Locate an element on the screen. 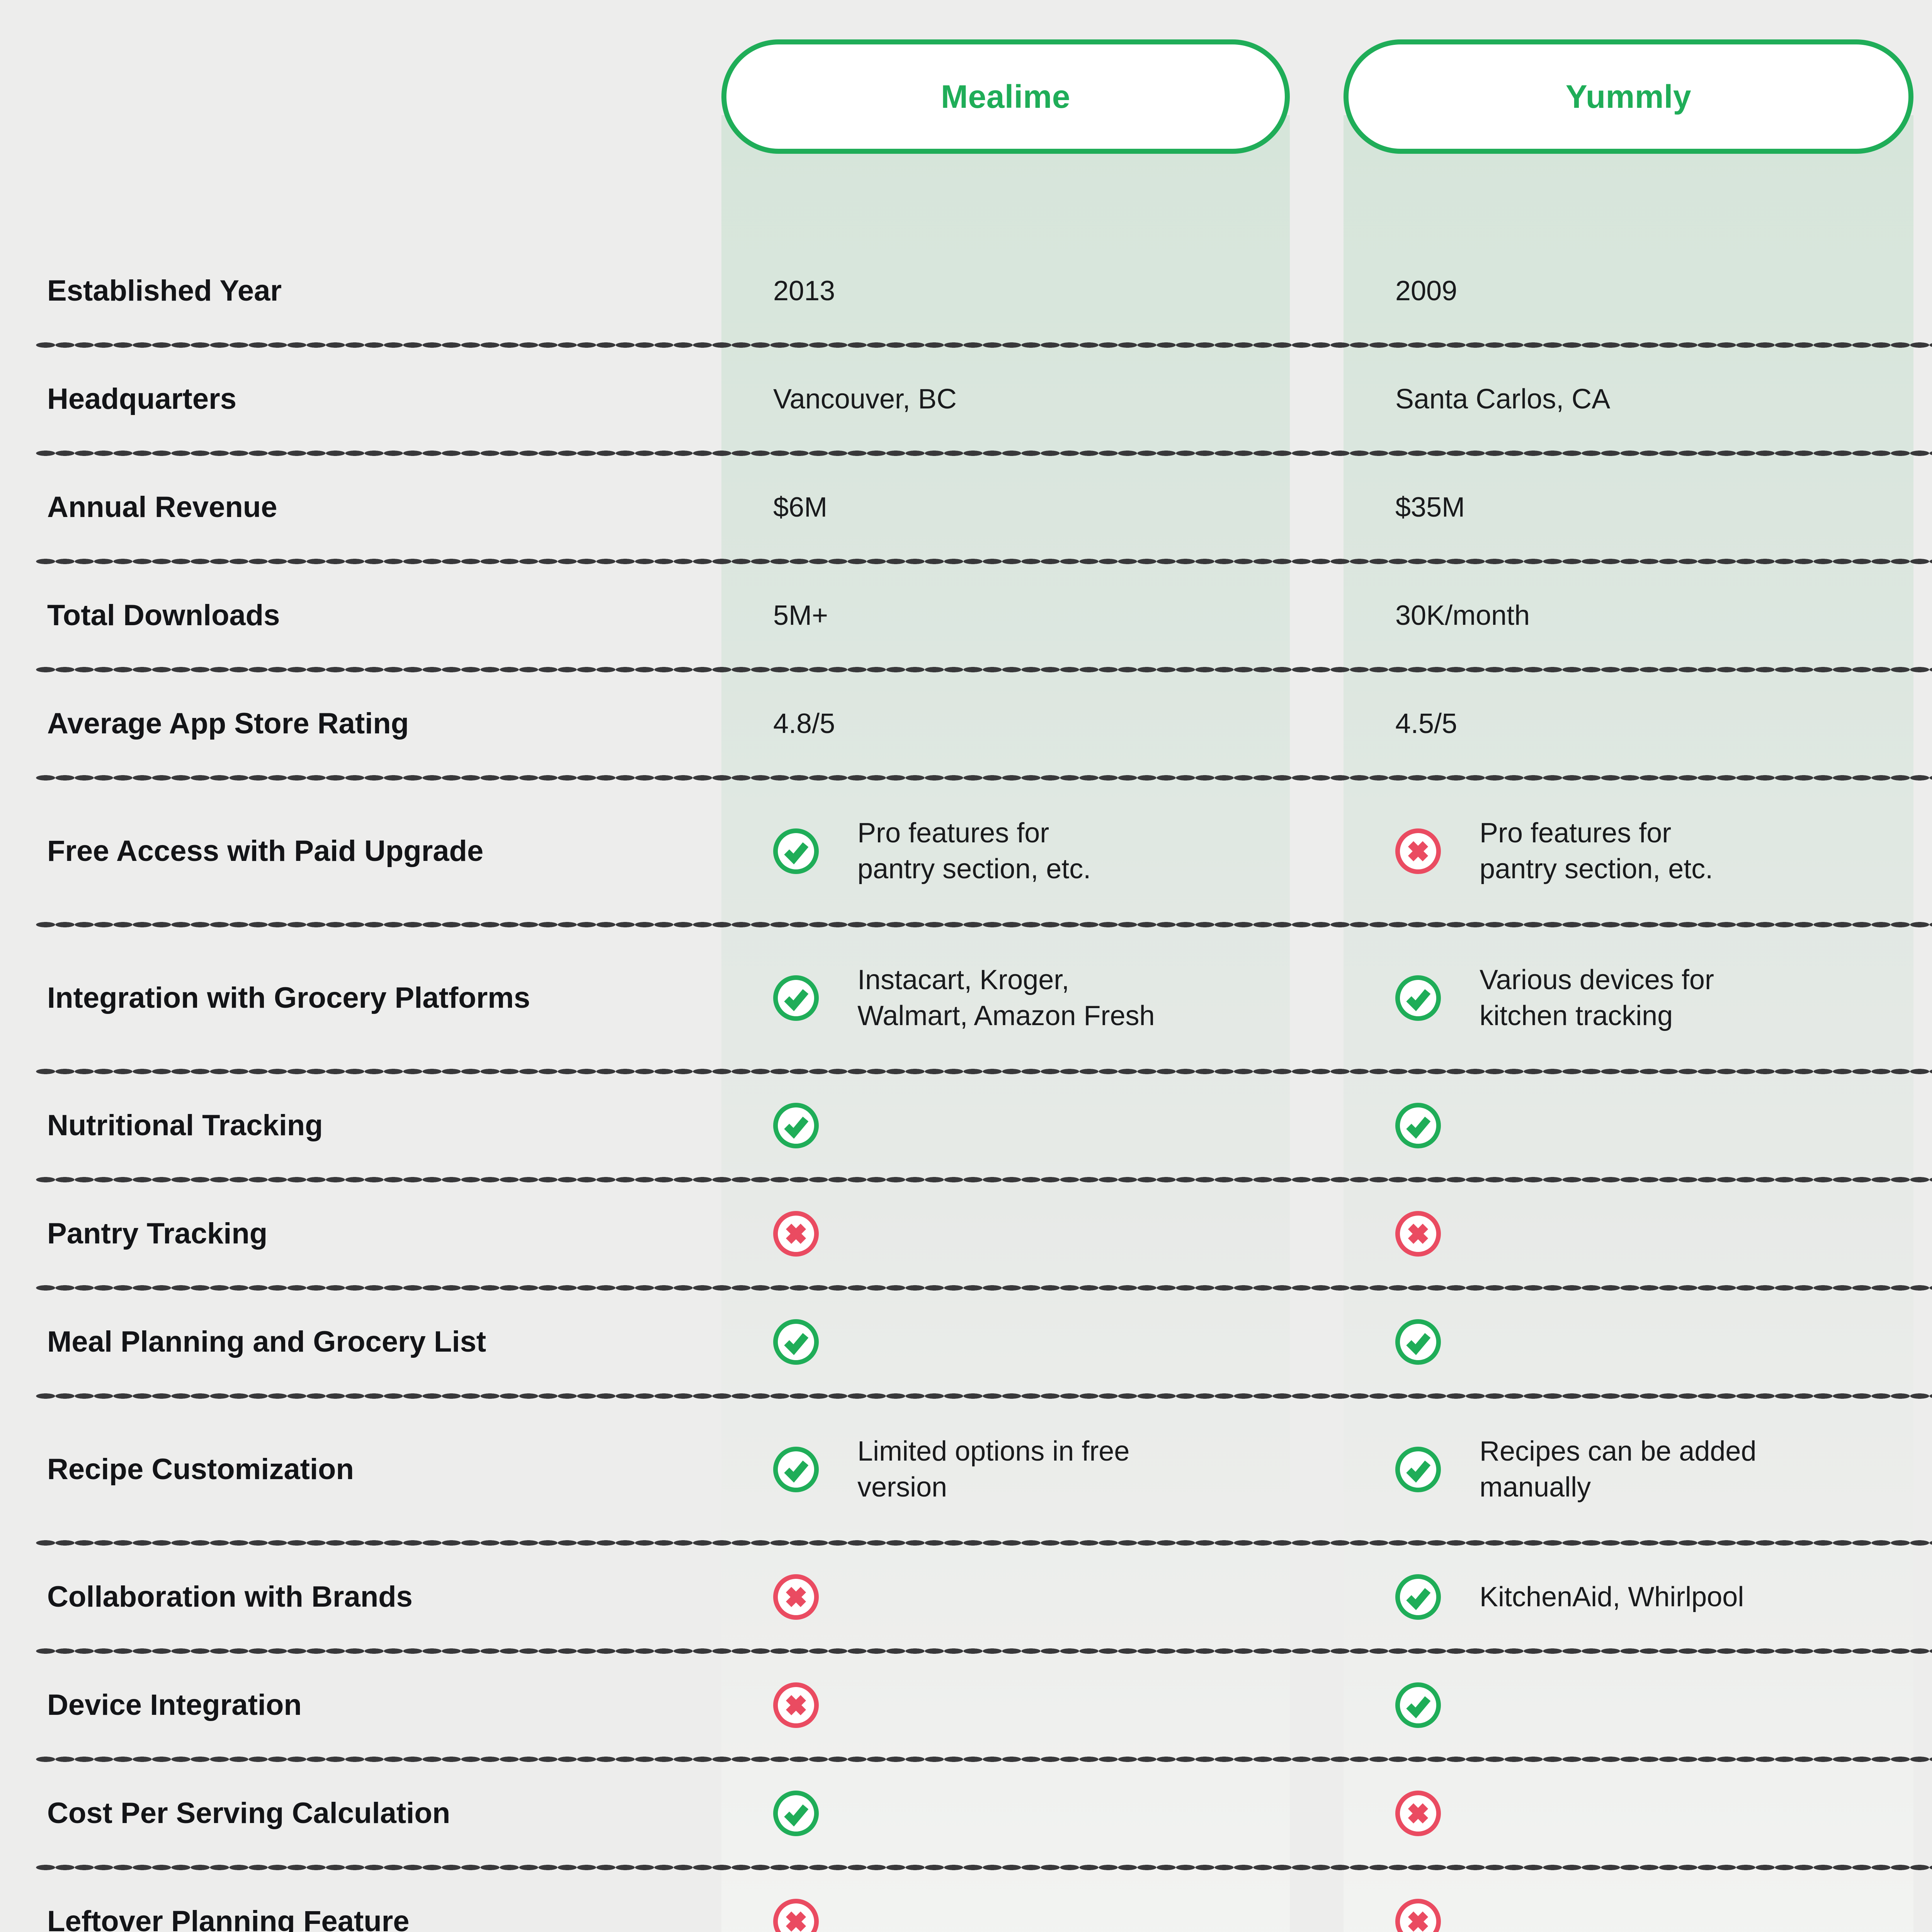  row-cell: Vancouver, BC is located at coordinates (1033, 399).